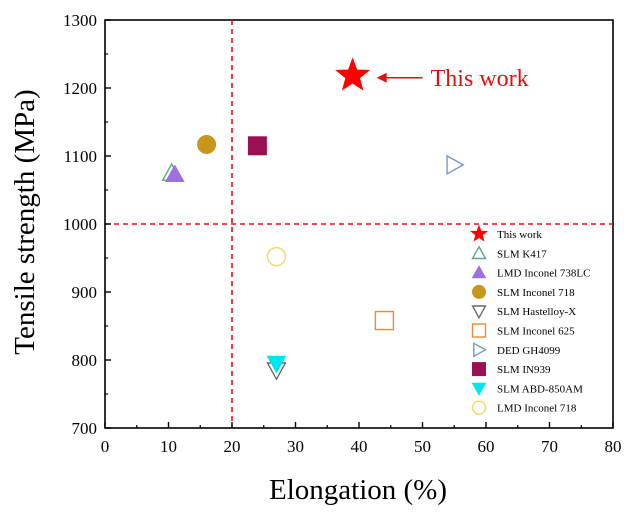  Describe the element at coordinates (80, 224) in the screenshot. I see `y-tick-label: 1000` at that location.